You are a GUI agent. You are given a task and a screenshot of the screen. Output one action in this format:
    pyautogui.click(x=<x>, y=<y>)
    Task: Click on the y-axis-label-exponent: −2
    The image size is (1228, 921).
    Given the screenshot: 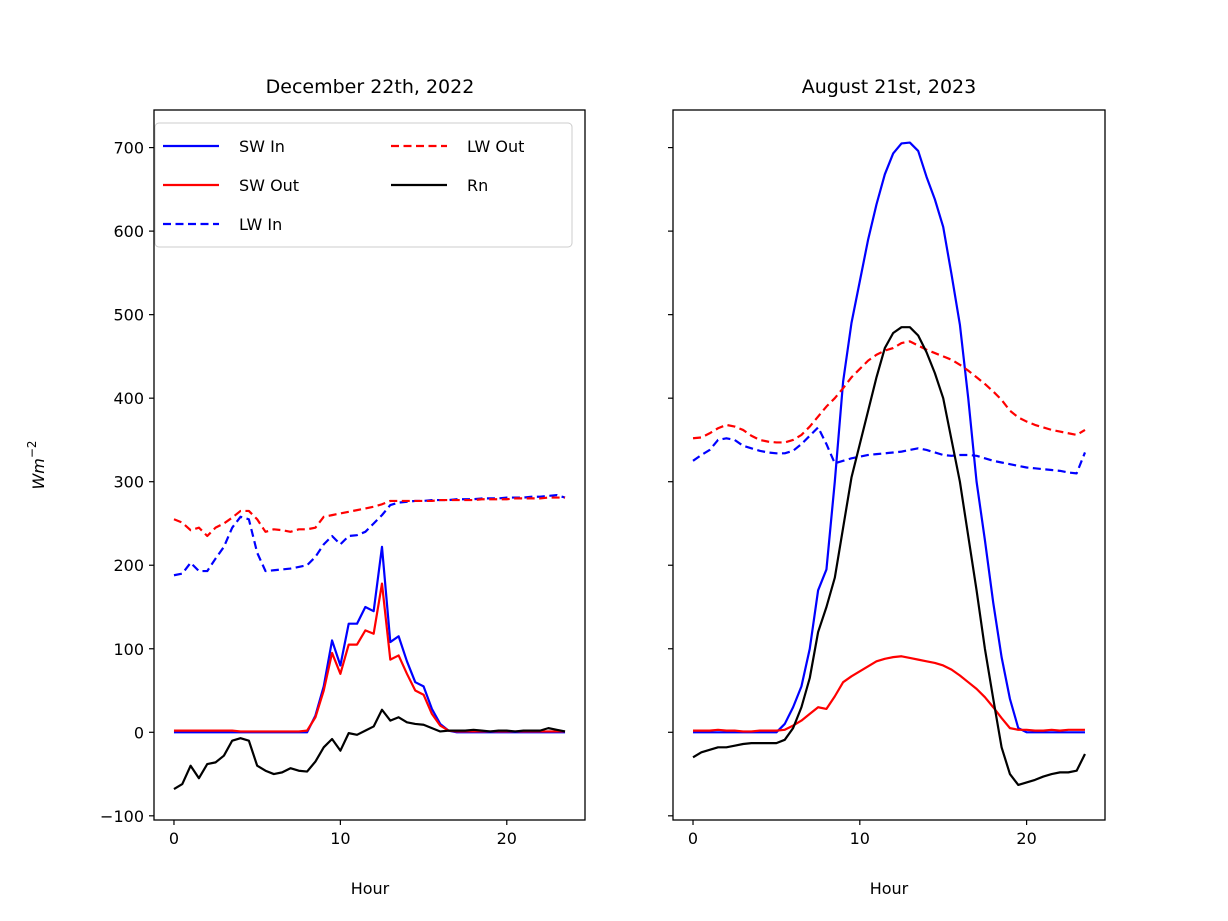 What is the action you would take?
    pyautogui.click(x=32, y=449)
    